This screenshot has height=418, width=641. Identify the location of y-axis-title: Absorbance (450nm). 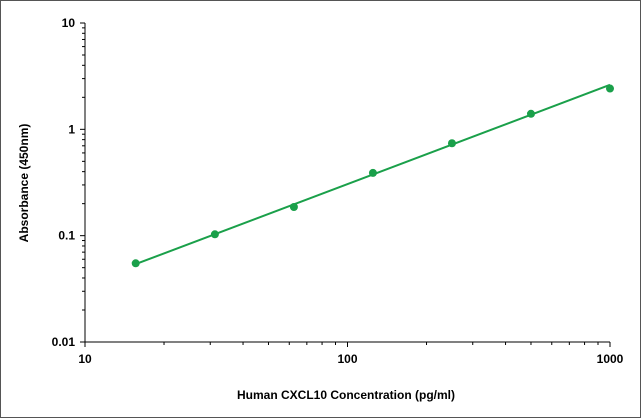
(24, 183).